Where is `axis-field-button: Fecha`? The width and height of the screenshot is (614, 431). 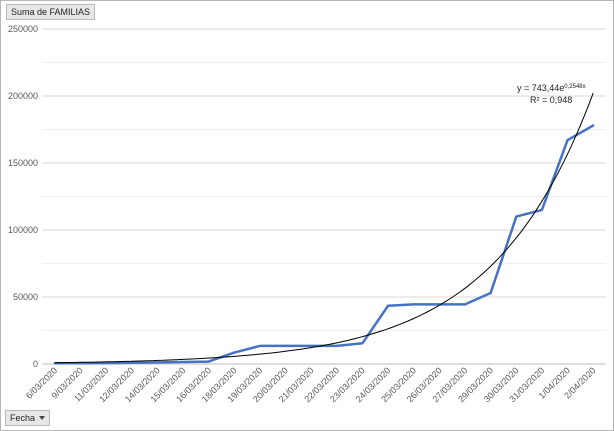 axis-field-button: Fecha is located at coordinates (28, 418).